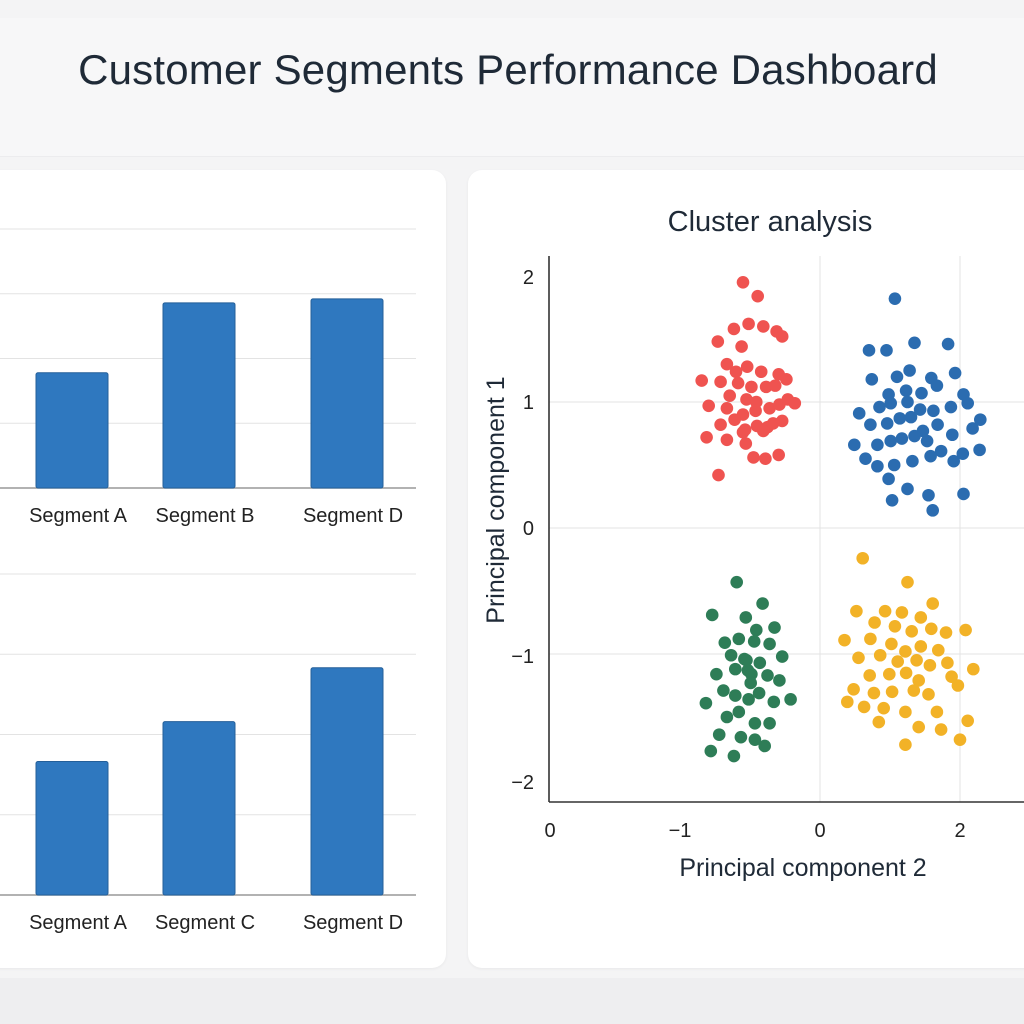  Describe the element at coordinates (72, 828) in the screenshot. I see `bar-segment-a` at that location.